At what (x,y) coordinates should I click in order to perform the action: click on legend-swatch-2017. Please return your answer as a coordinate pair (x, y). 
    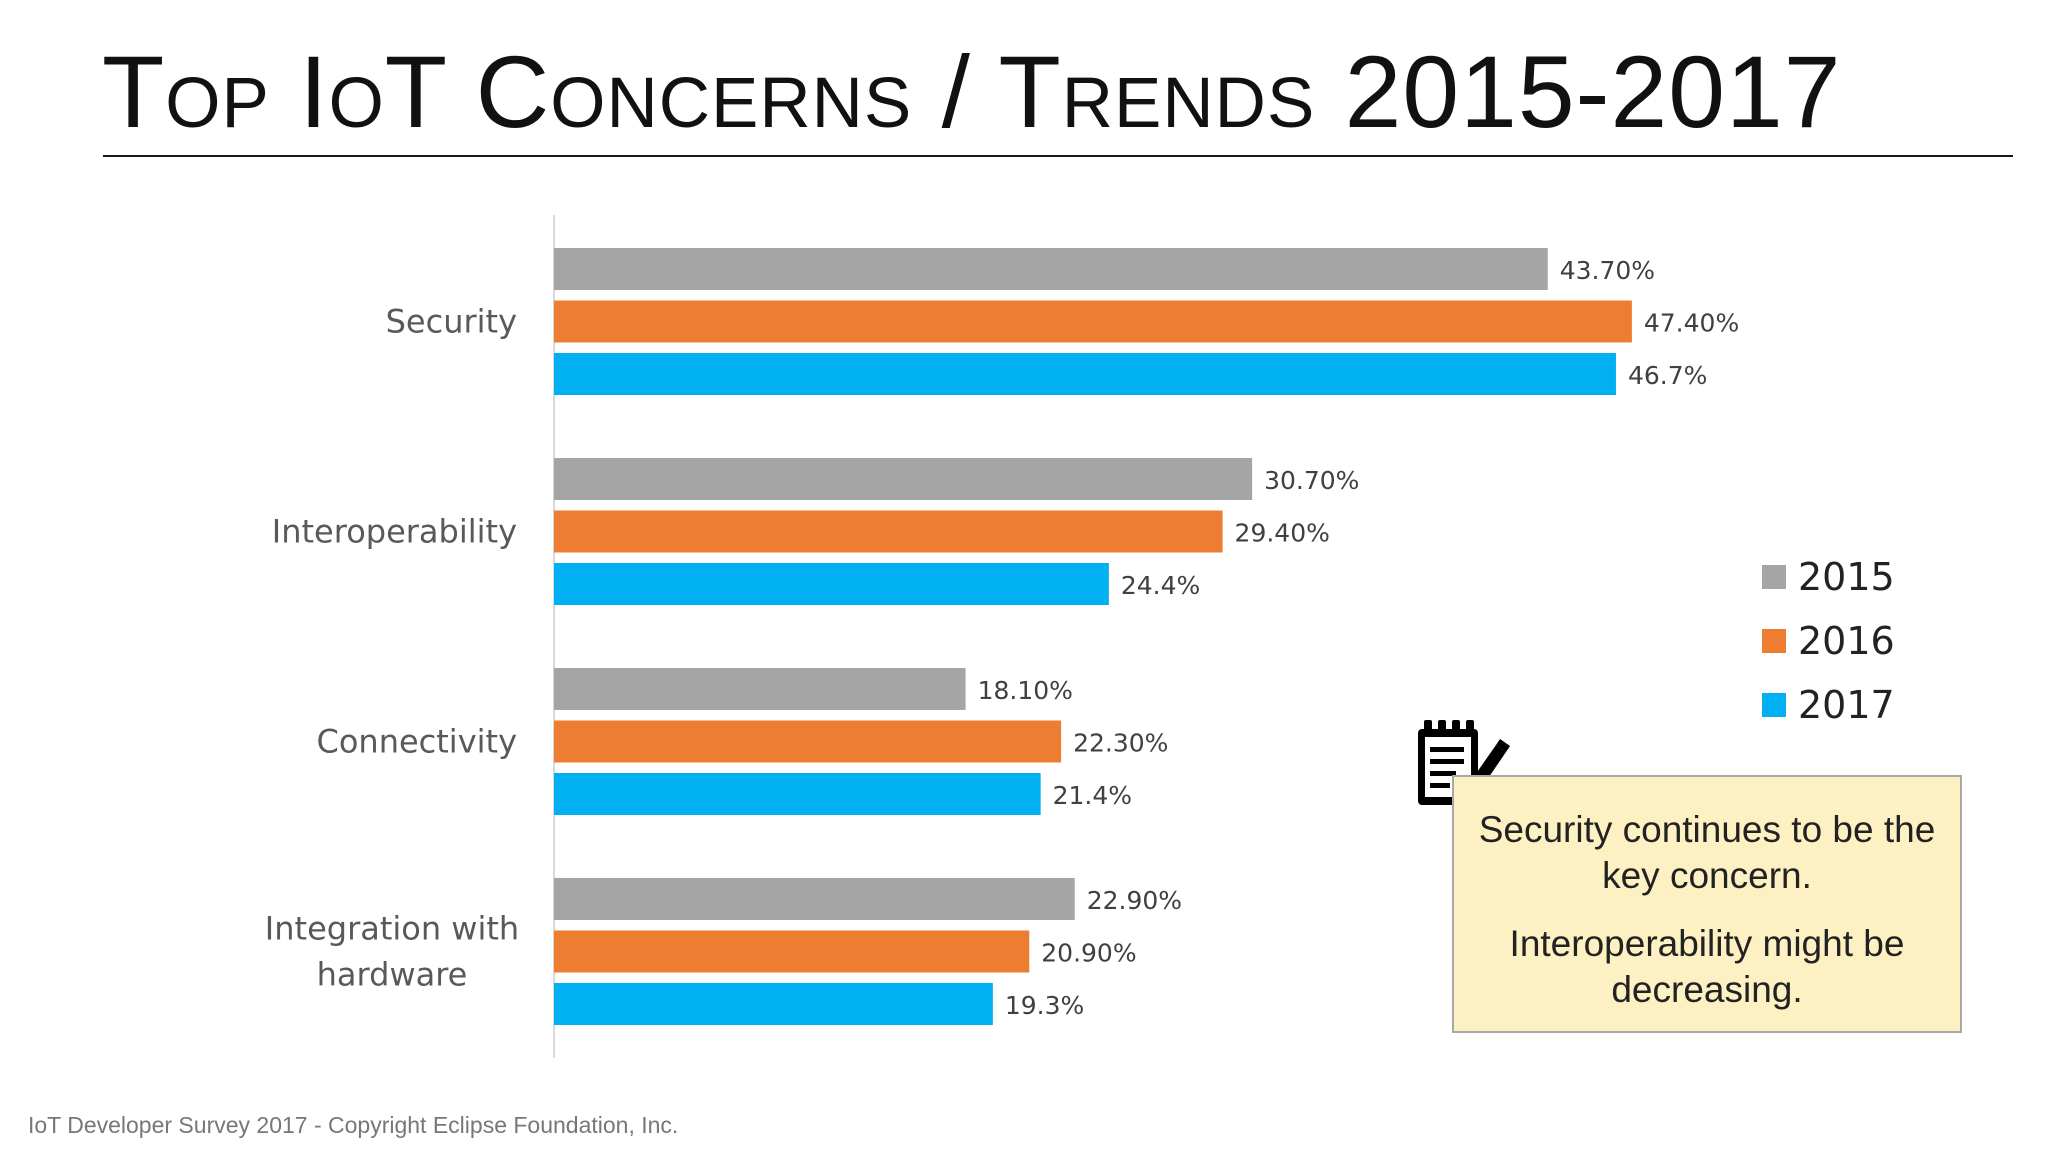
    Looking at the image, I should click on (1774, 705).